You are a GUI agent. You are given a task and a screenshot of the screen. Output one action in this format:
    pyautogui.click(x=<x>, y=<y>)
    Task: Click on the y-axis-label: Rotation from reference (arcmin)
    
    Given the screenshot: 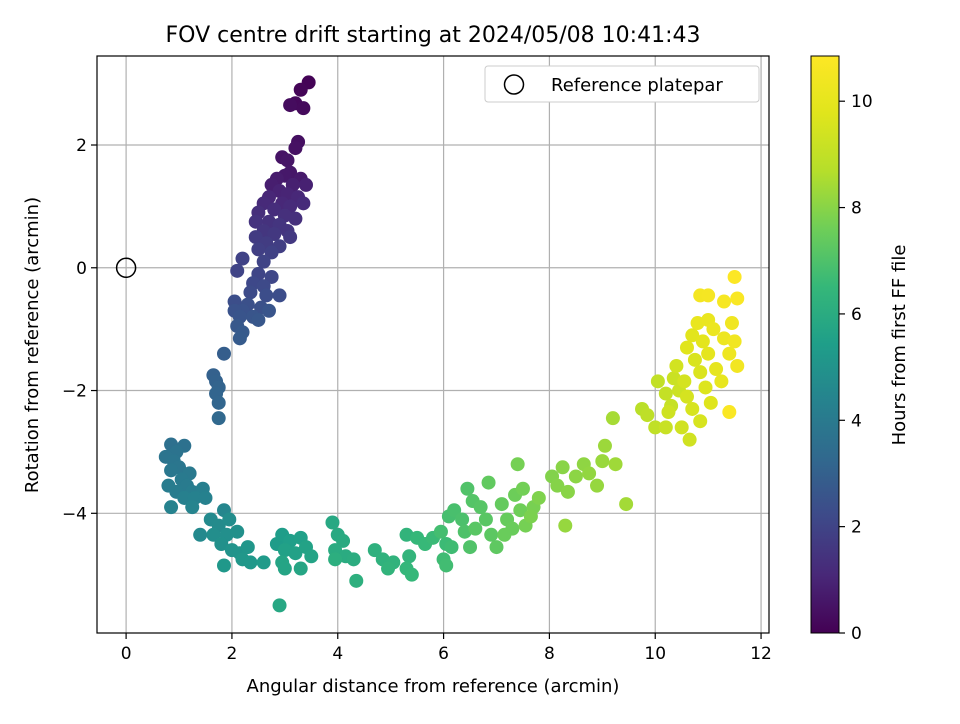 What is the action you would take?
    pyautogui.click(x=32, y=345)
    